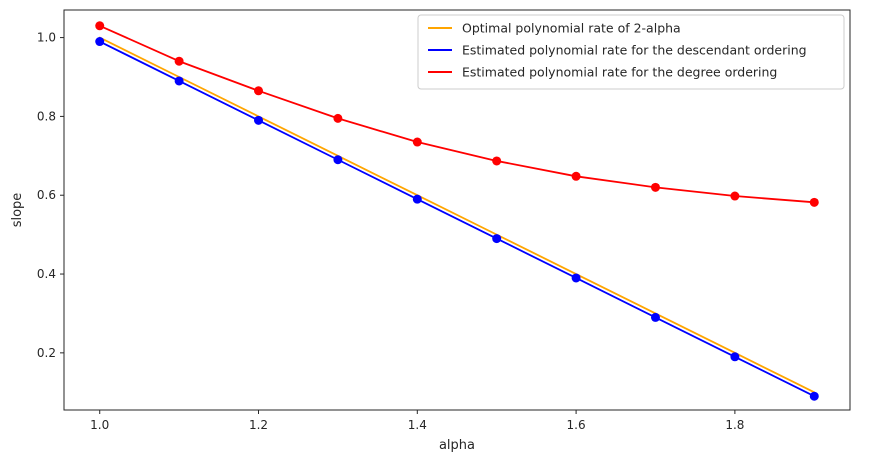 Image resolution: width=875 pixels, height=454 pixels. Describe the element at coordinates (46, 274) in the screenshot. I see `y-tick-label: 0.4` at that location.